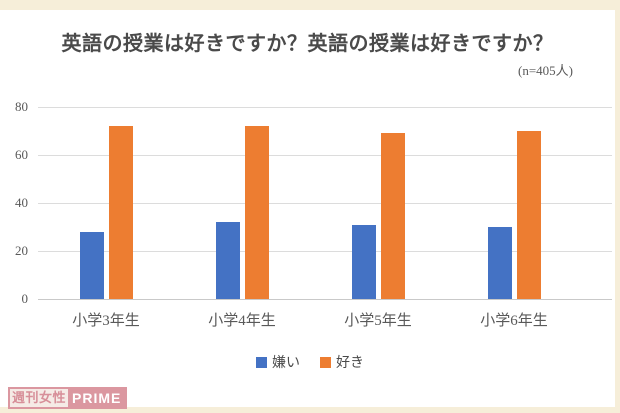 The width and height of the screenshot is (620, 413). I want to click on legend-label: 好き, so click(350, 363).